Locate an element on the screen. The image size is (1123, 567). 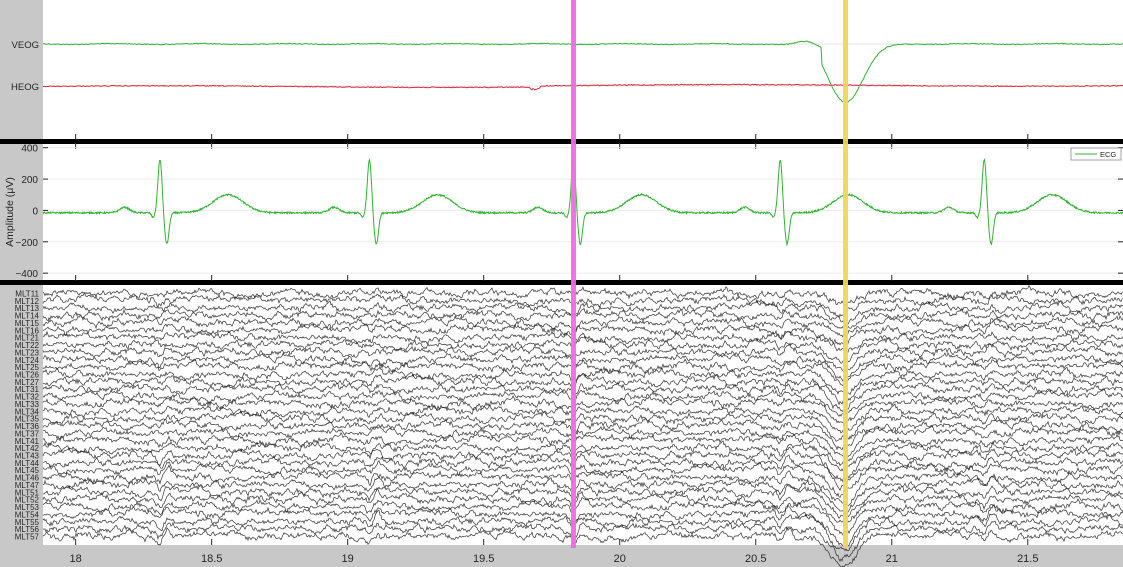
channel-label: MLT41 is located at coordinates (27, 441).